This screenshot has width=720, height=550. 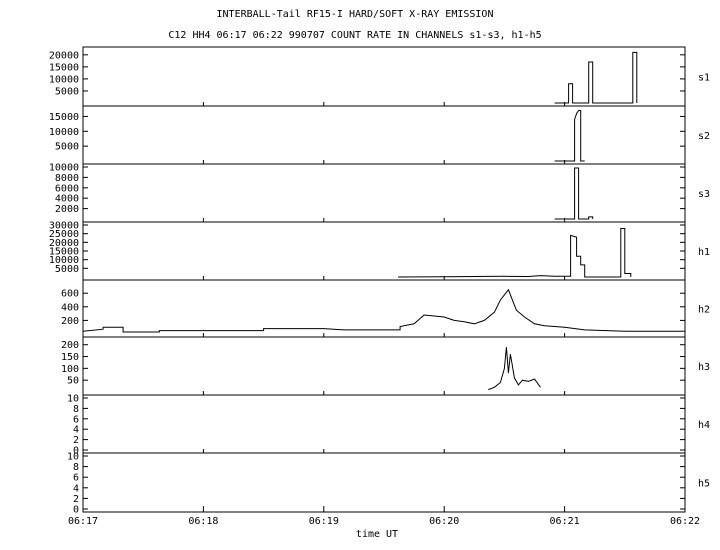 I want to click on panel-h2: 600 400 200 h2, so click(x=385, y=308).